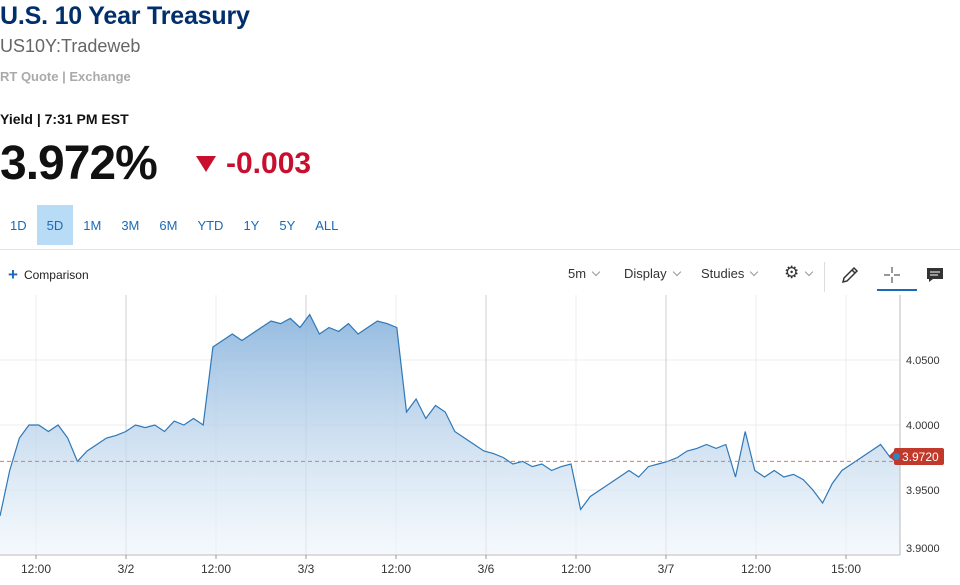 This screenshot has width=960, height=585. Describe the element at coordinates (65, 76) in the screenshot. I see `quote-source-label: RT Quote | Exchange` at that location.